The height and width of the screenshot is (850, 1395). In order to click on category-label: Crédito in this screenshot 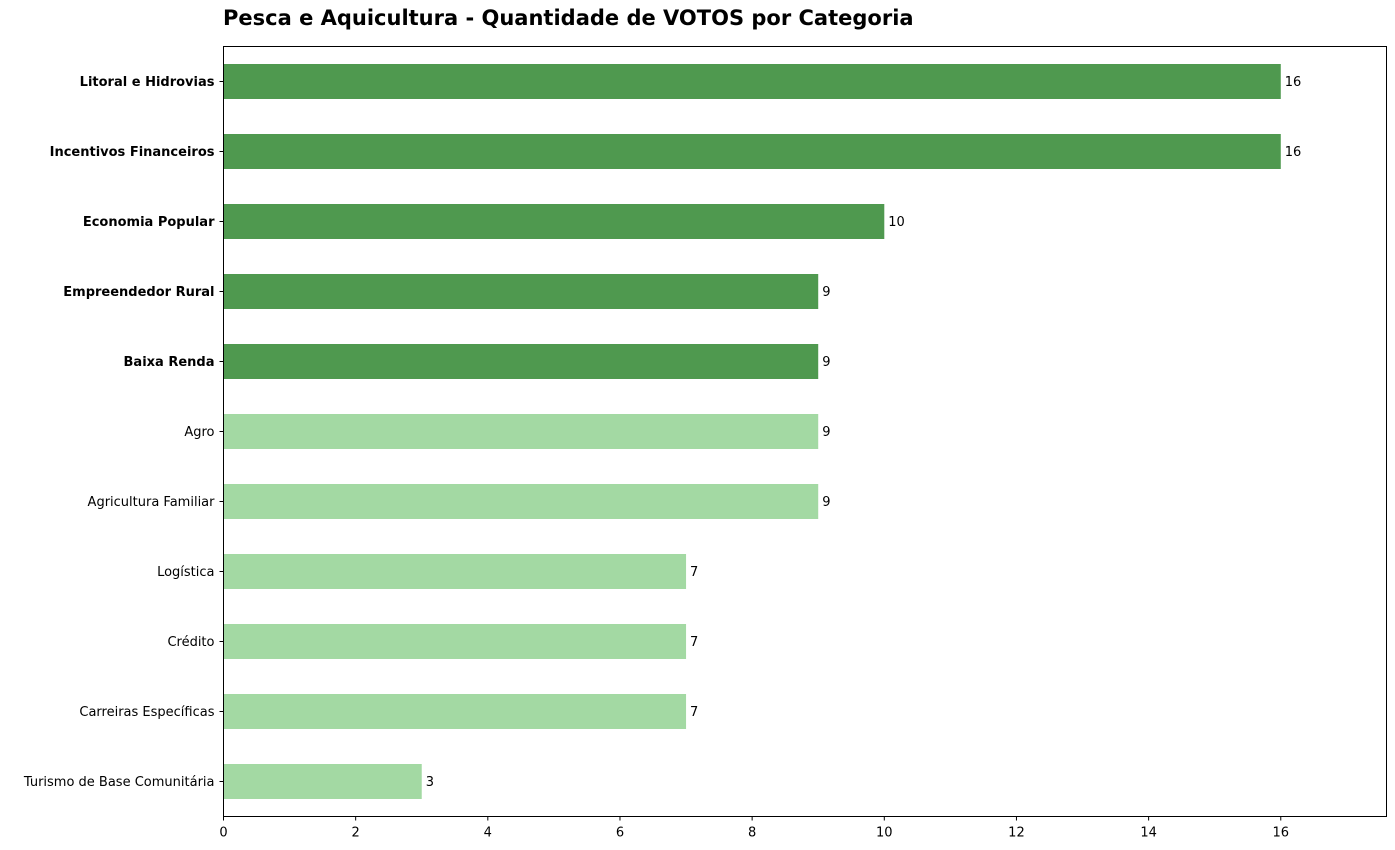, I will do `click(190, 642)`.